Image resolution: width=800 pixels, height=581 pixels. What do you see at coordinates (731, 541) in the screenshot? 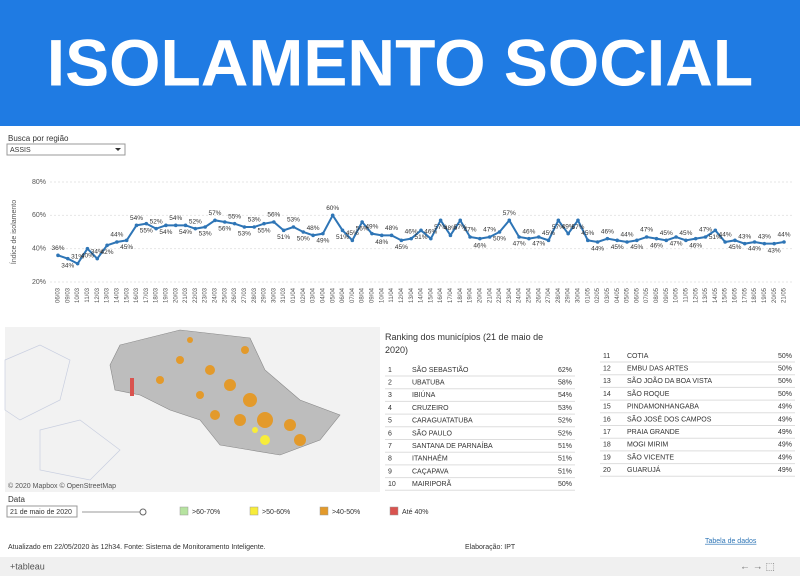
I see `data-table-link: Tabela de dados` at bounding box center [731, 541].